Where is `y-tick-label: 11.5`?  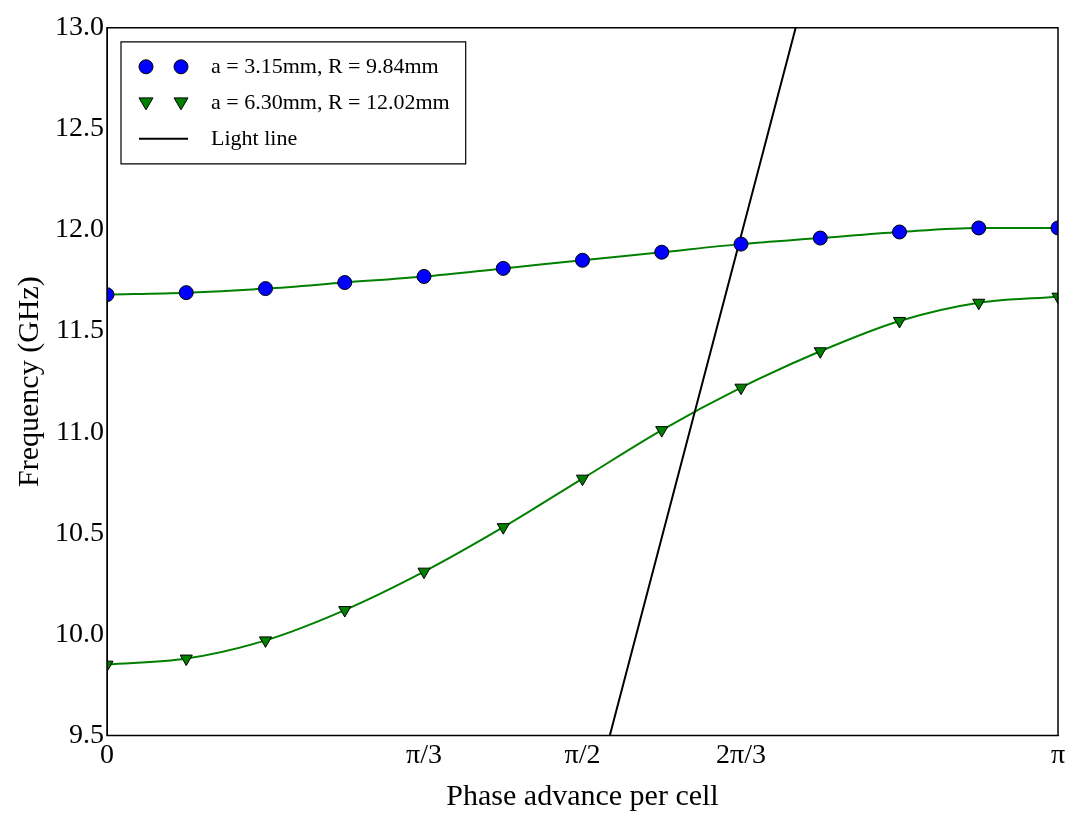 y-tick-label: 11.5 is located at coordinates (80, 329).